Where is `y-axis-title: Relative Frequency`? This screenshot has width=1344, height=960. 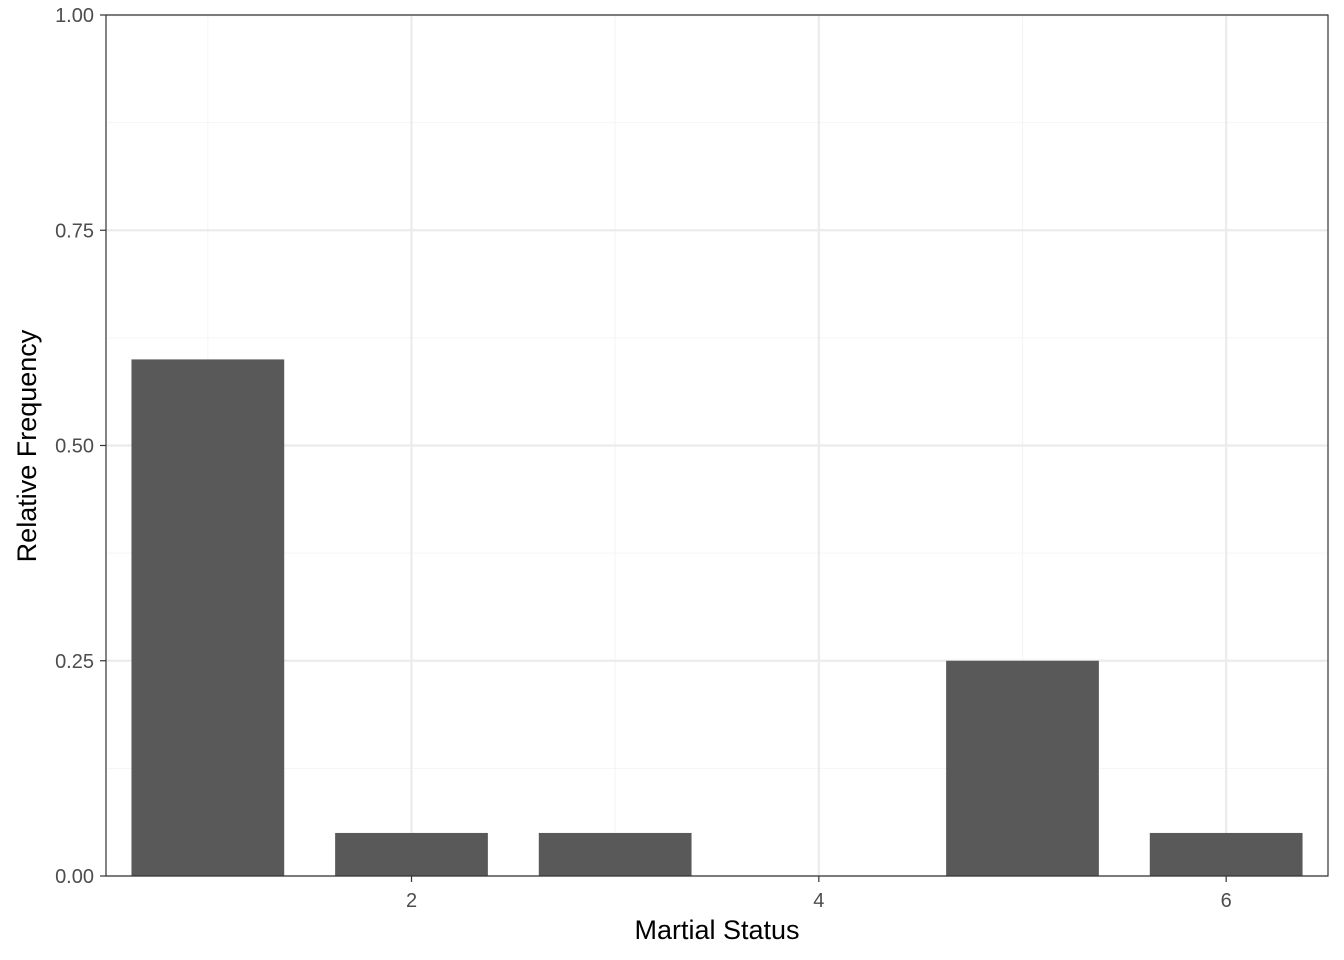 y-axis-title: Relative Frequency is located at coordinates (27, 445).